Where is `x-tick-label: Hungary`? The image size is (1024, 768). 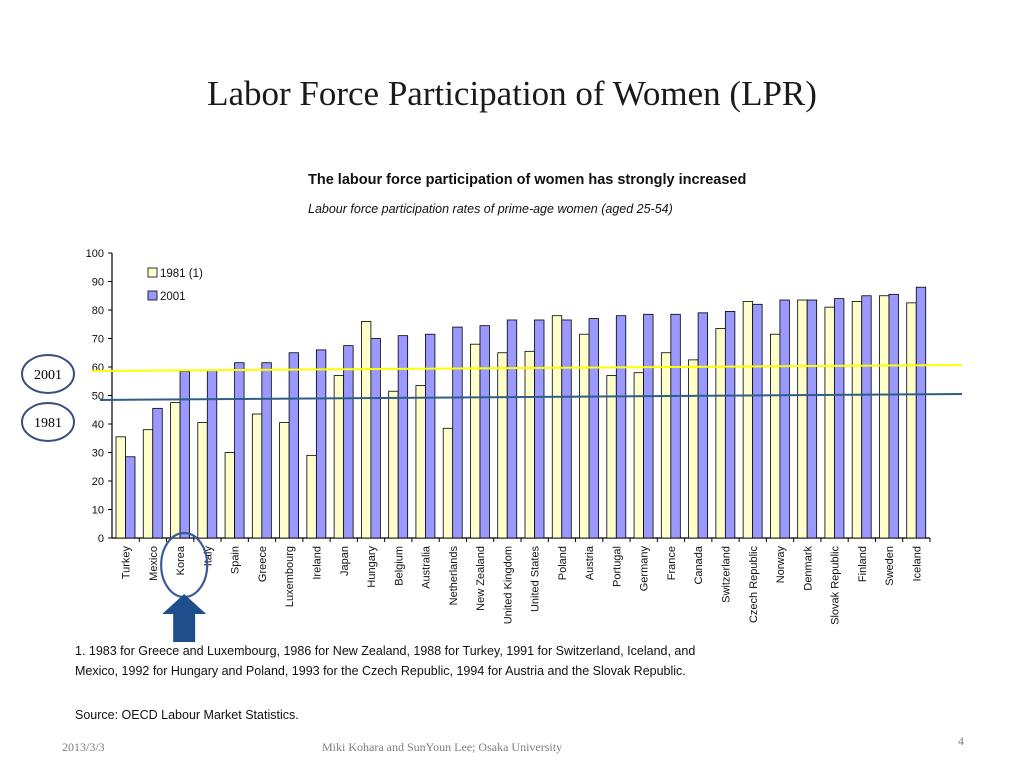 x-tick-label: Hungary is located at coordinates (372, 567).